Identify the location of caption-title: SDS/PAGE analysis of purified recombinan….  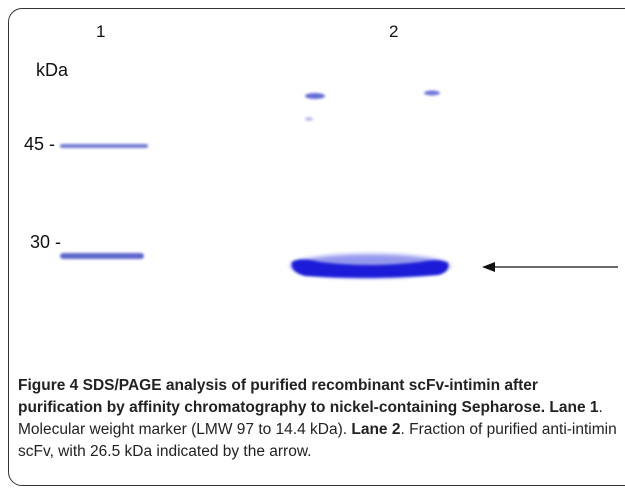
(279, 396).